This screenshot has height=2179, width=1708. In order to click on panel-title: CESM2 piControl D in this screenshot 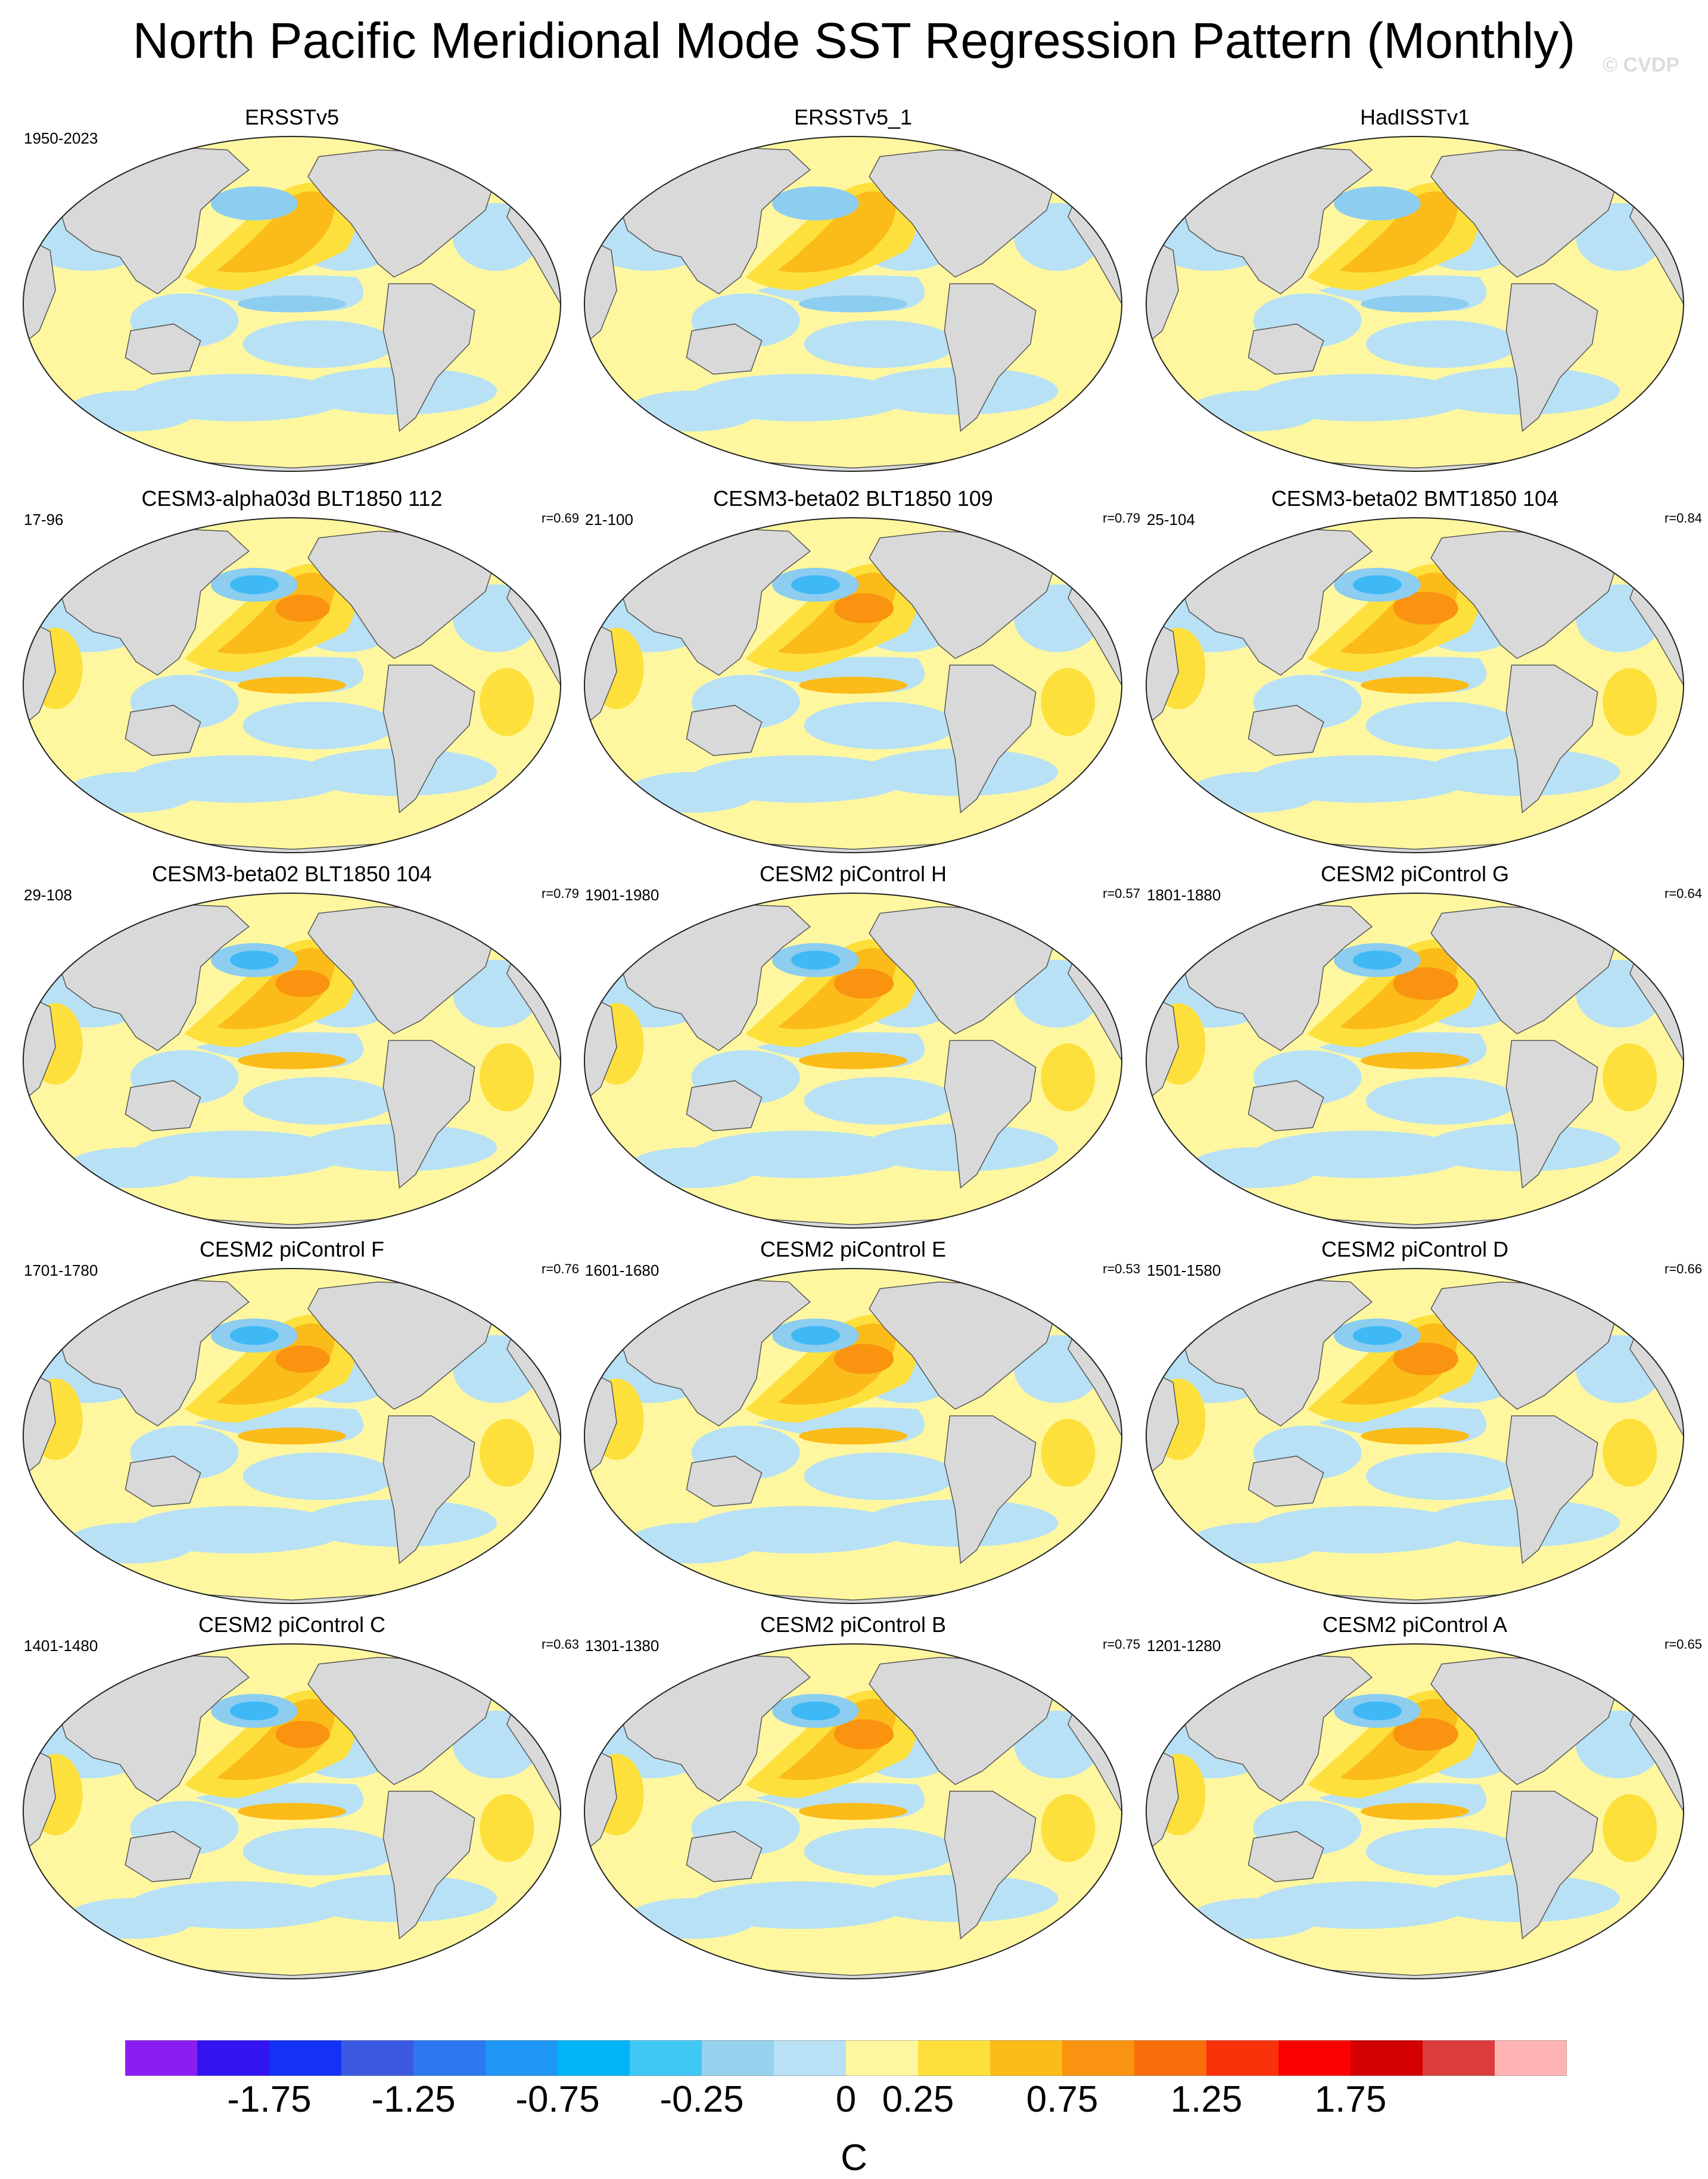, I will do `click(1415, 1249)`.